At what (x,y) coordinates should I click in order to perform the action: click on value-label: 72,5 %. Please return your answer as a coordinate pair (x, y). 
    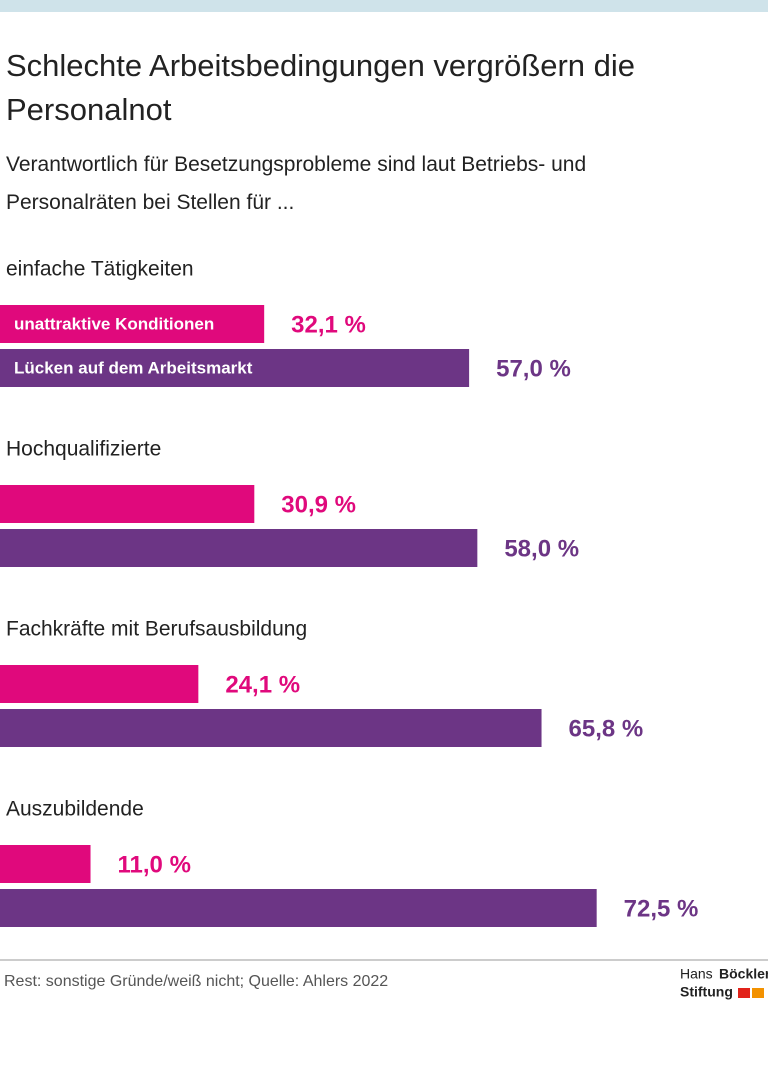
    Looking at the image, I should click on (661, 908).